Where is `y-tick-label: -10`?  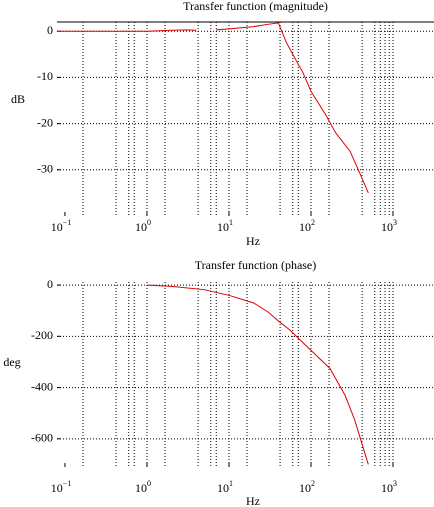 y-tick-label: -10 is located at coordinates (45, 76).